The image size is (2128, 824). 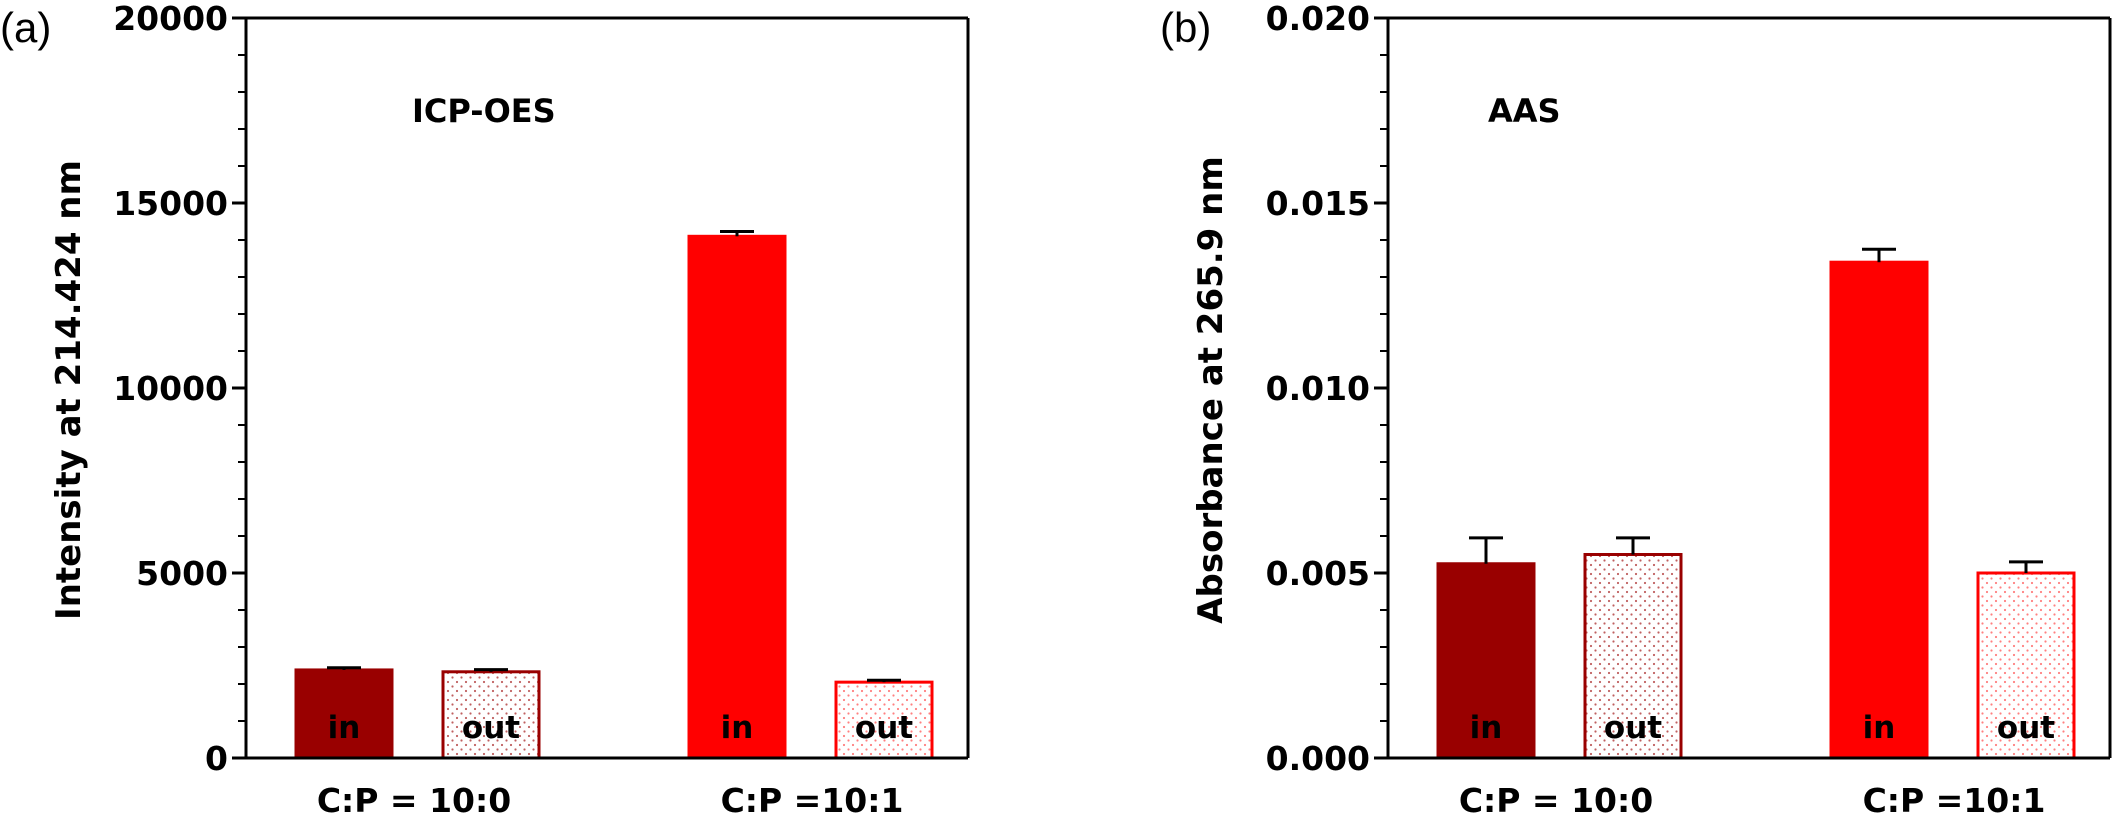 I want to click on y-tick-label: 5000, so click(x=182, y=573).